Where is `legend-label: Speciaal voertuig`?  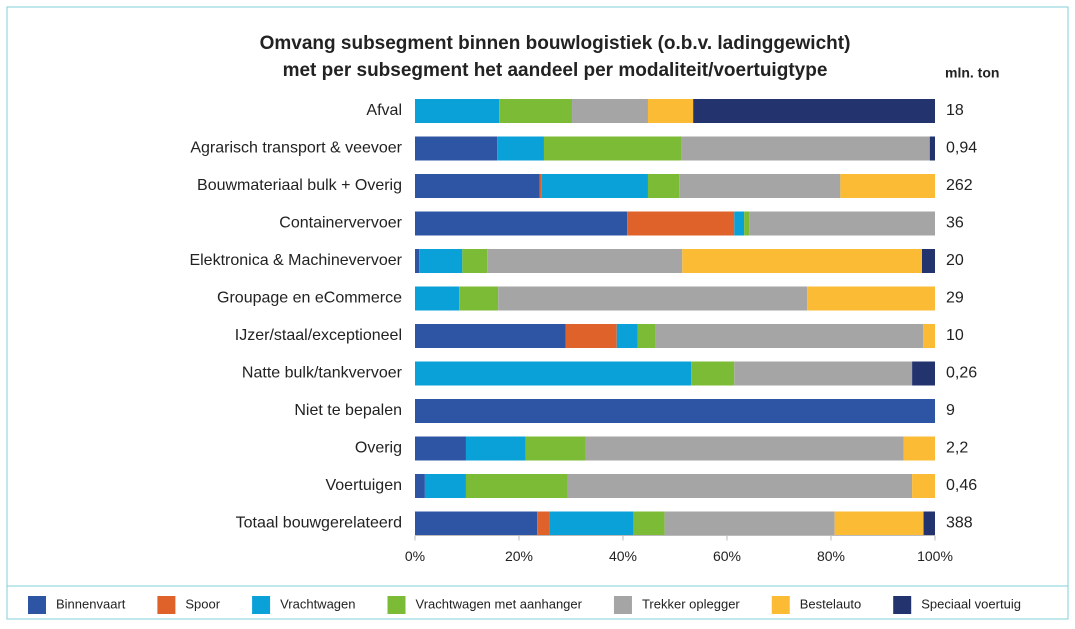 legend-label: Speciaal voertuig is located at coordinates (971, 603).